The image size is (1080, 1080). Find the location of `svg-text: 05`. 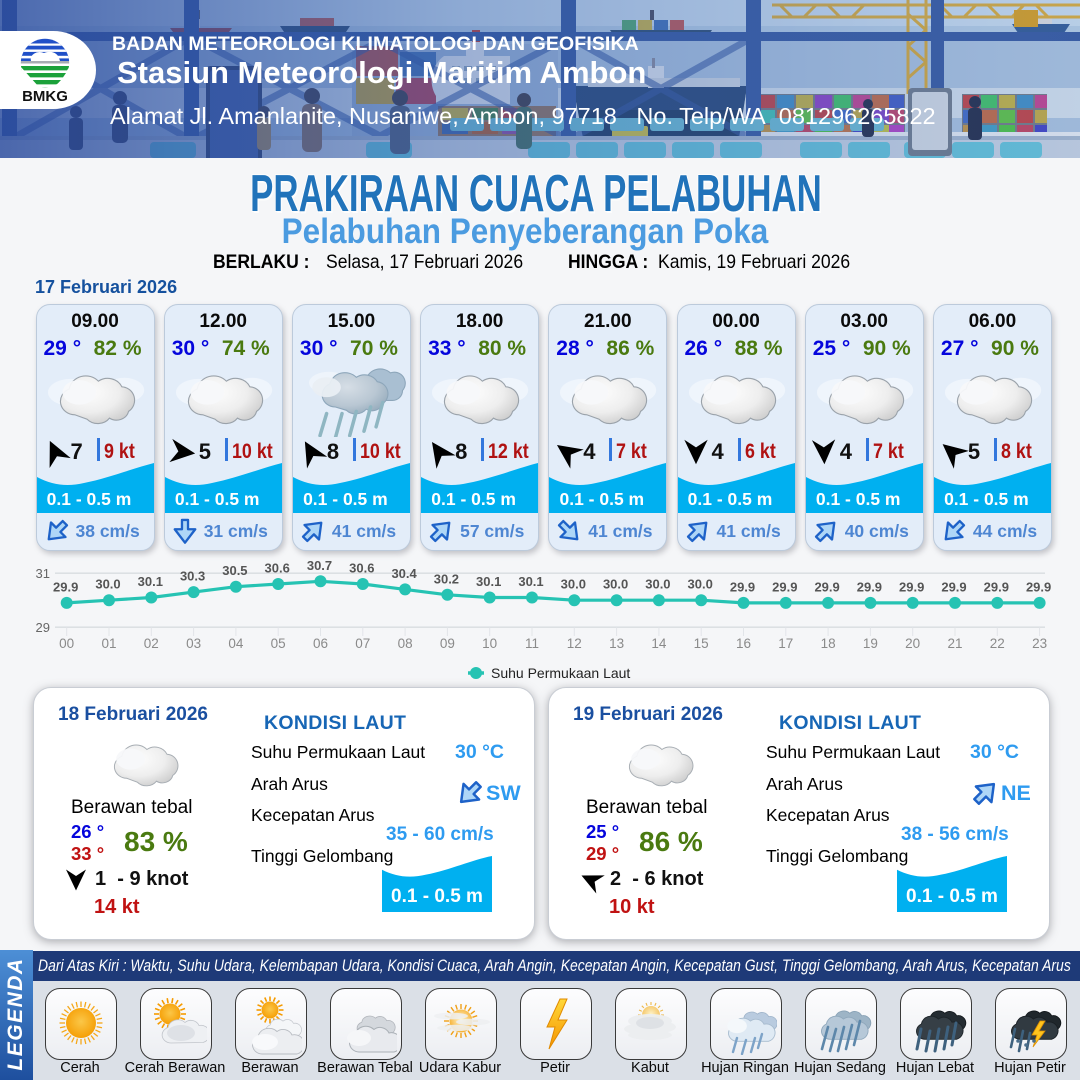

svg-text: 05 is located at coordinates (278, 643).